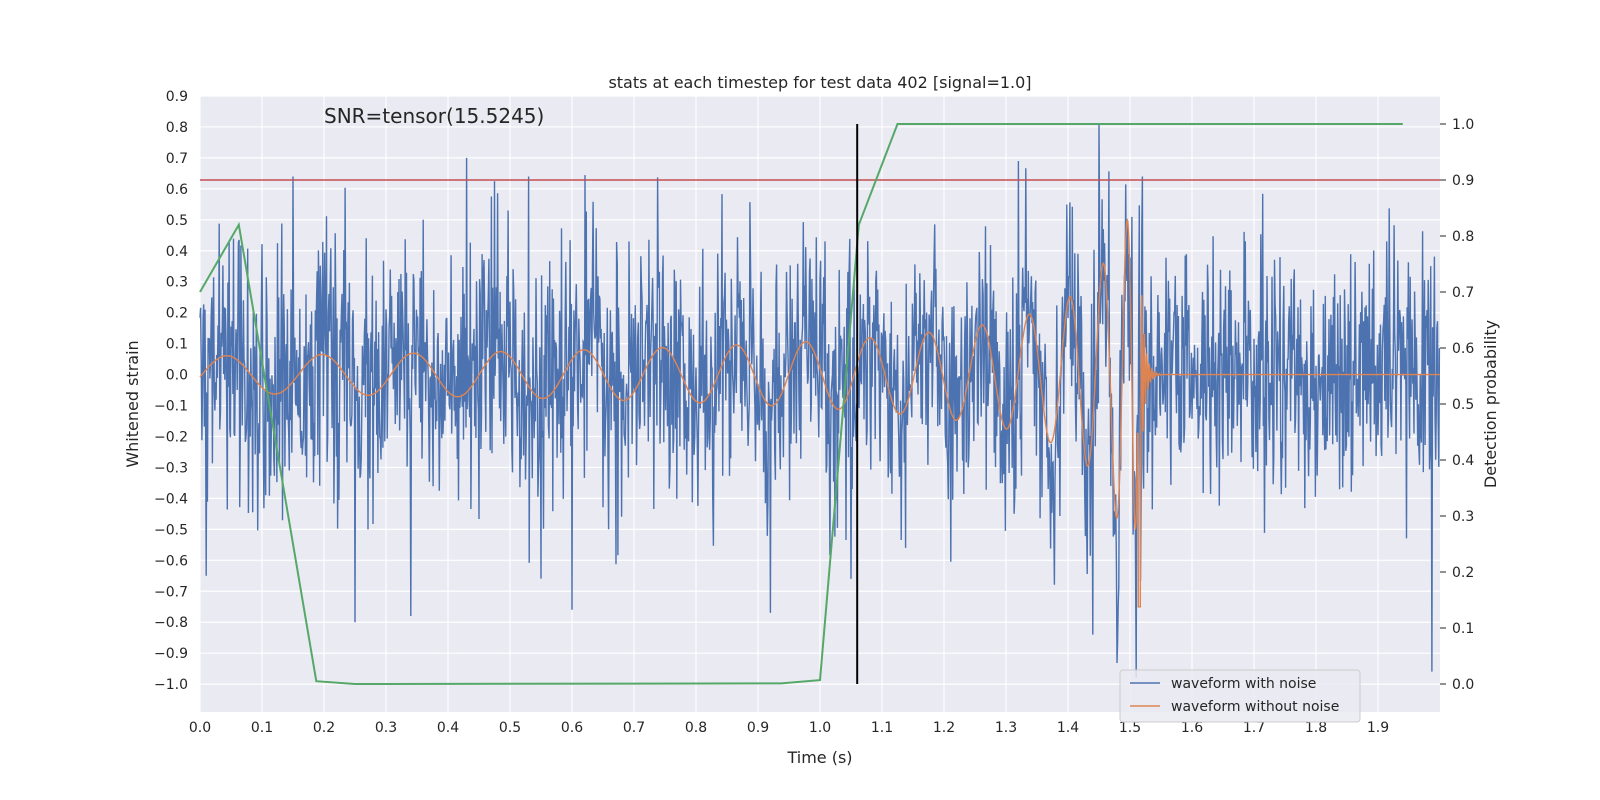 Image resolution: width=1600 pixels, height=800 pixels. What do you see at coordinates (434, 116) in the screenshot?
I see `snr-annotation: SNR=tensor(15.5245)` at bounding box center [434, 116].